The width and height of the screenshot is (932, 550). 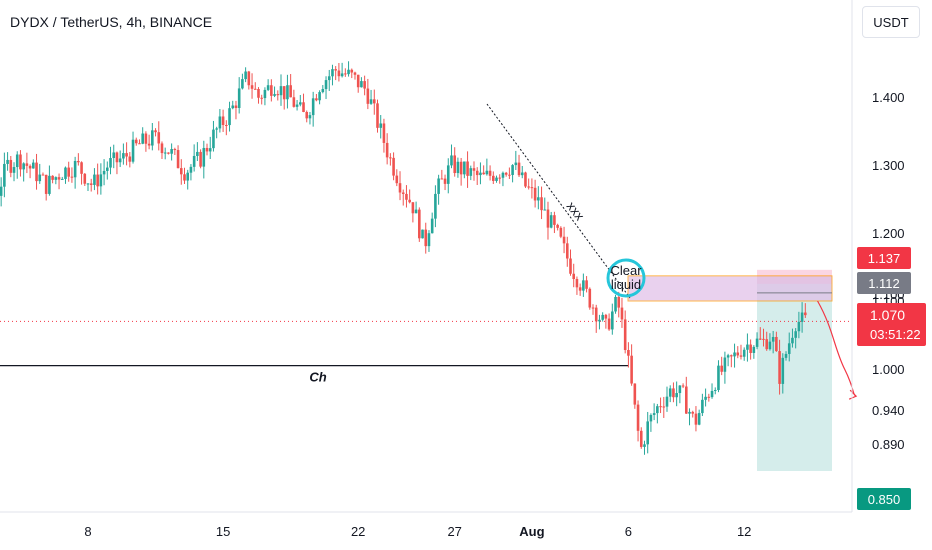 What do you see at coordinates (891, 22) in the screenshot?
I see `currency-selector-button: USDT` at bounding box center [891, 22].